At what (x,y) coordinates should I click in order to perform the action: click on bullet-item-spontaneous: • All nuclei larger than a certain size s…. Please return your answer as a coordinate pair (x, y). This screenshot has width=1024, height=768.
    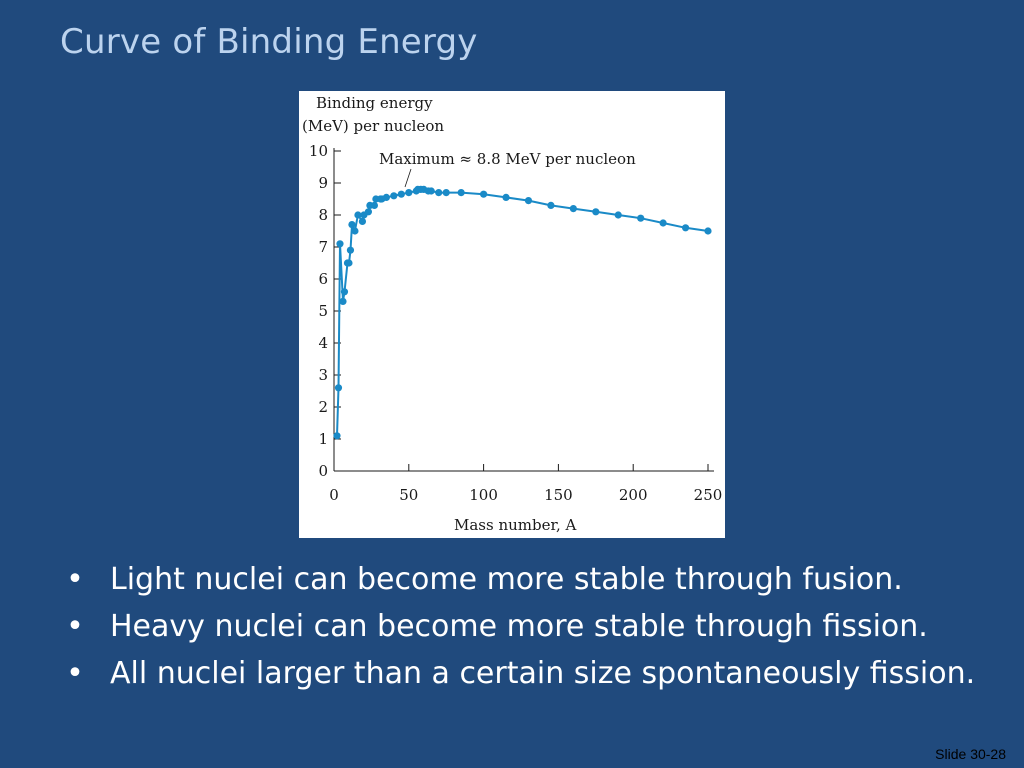
    Looking at the image, I should click on (535, 673).